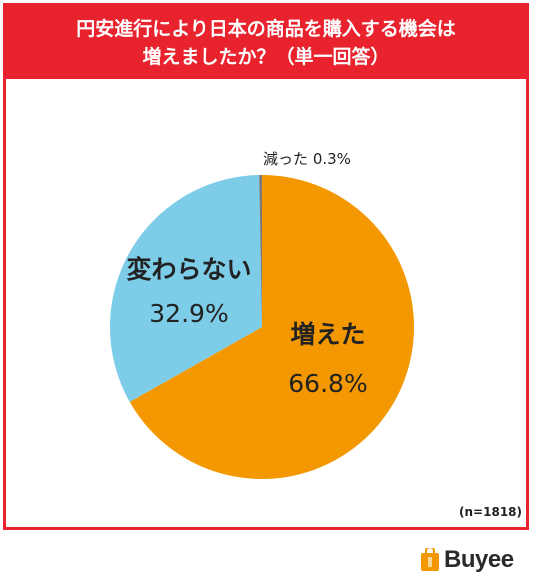 This screenshot has width=536, height=578. Describe the element at coordinates (479, 559) in the screenshot. I see `brand-name: Buyee` at that location.